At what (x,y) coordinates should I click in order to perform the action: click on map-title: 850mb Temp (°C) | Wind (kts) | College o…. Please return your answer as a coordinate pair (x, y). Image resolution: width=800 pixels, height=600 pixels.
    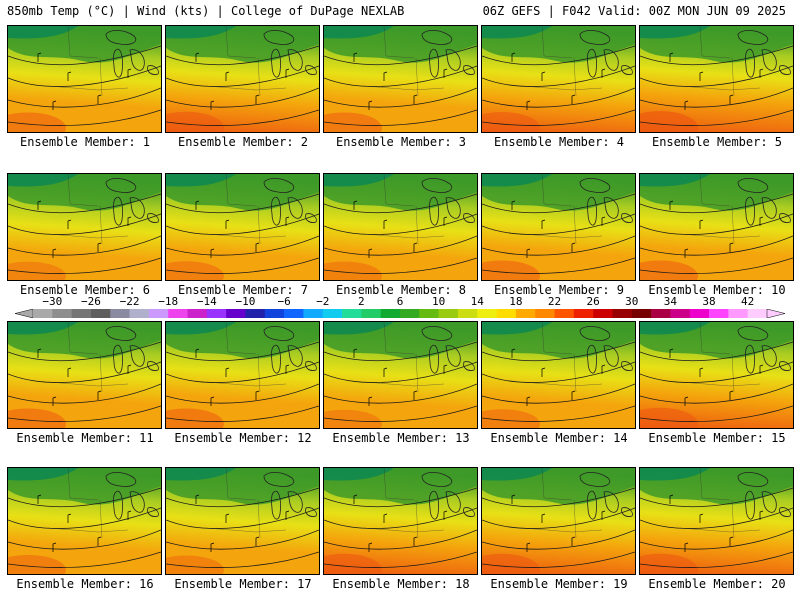
    Looking at the image, I should click on (206, 11).